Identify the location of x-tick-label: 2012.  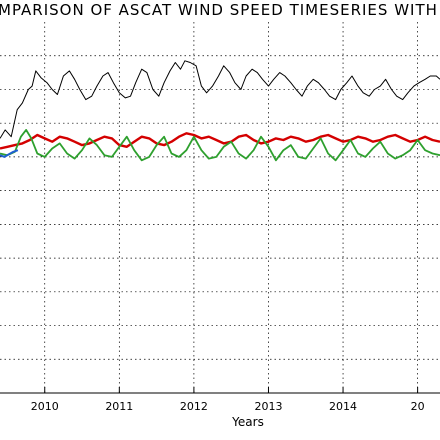
(194, 406).